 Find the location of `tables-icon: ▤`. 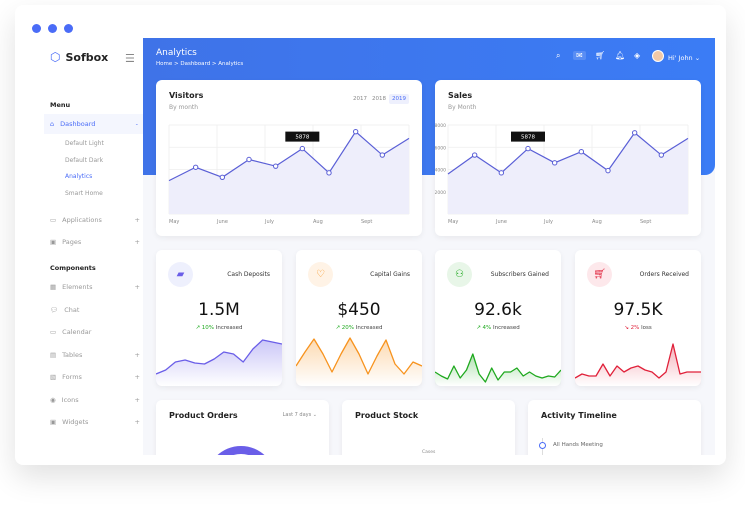

tables-icon: ▤ is located at coordinates (53, 354).